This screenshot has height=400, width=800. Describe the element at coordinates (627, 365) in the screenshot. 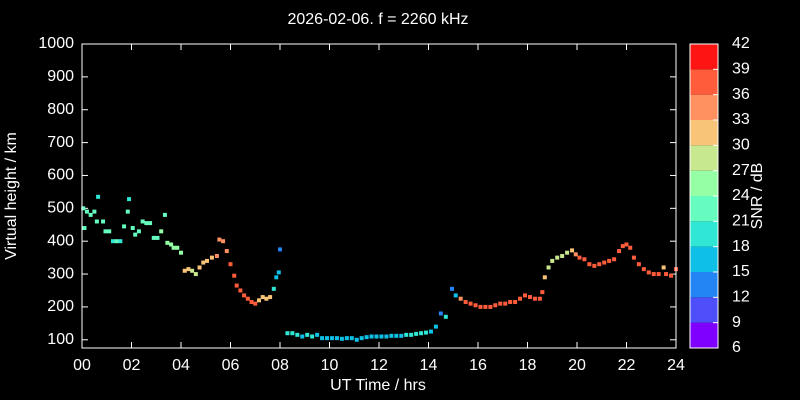

I see `x-tick-label: 22` at that location.